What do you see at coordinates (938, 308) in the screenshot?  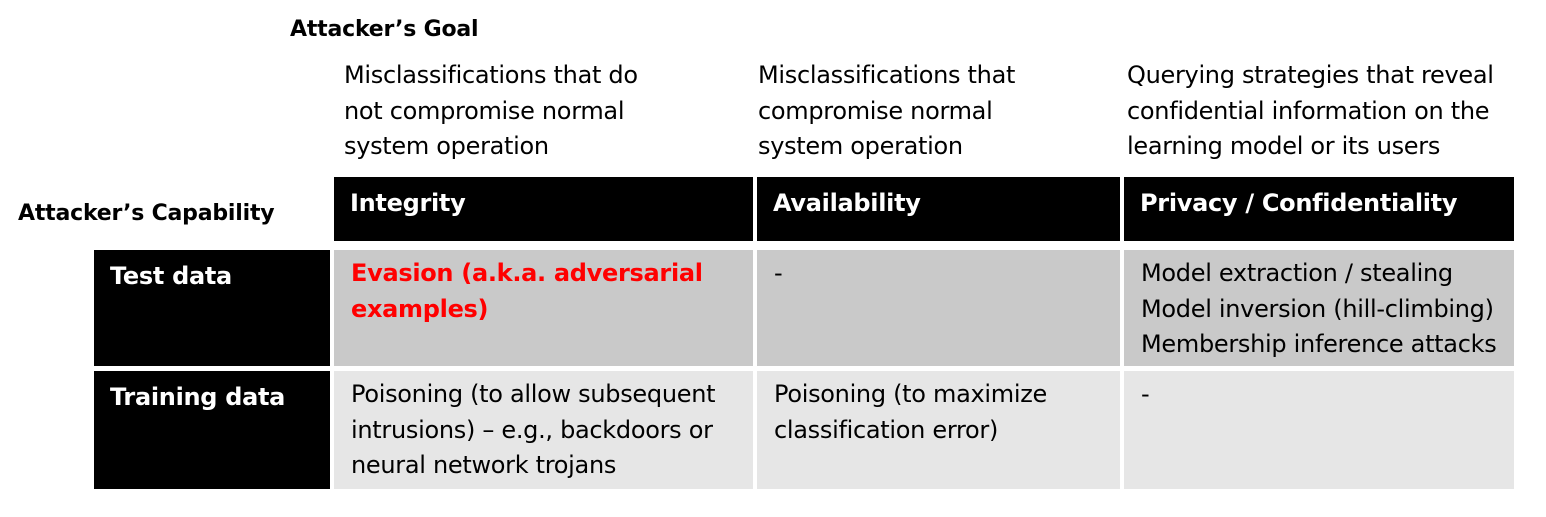 I see `cell-test-availability: -` at bounding box center [938, 308].